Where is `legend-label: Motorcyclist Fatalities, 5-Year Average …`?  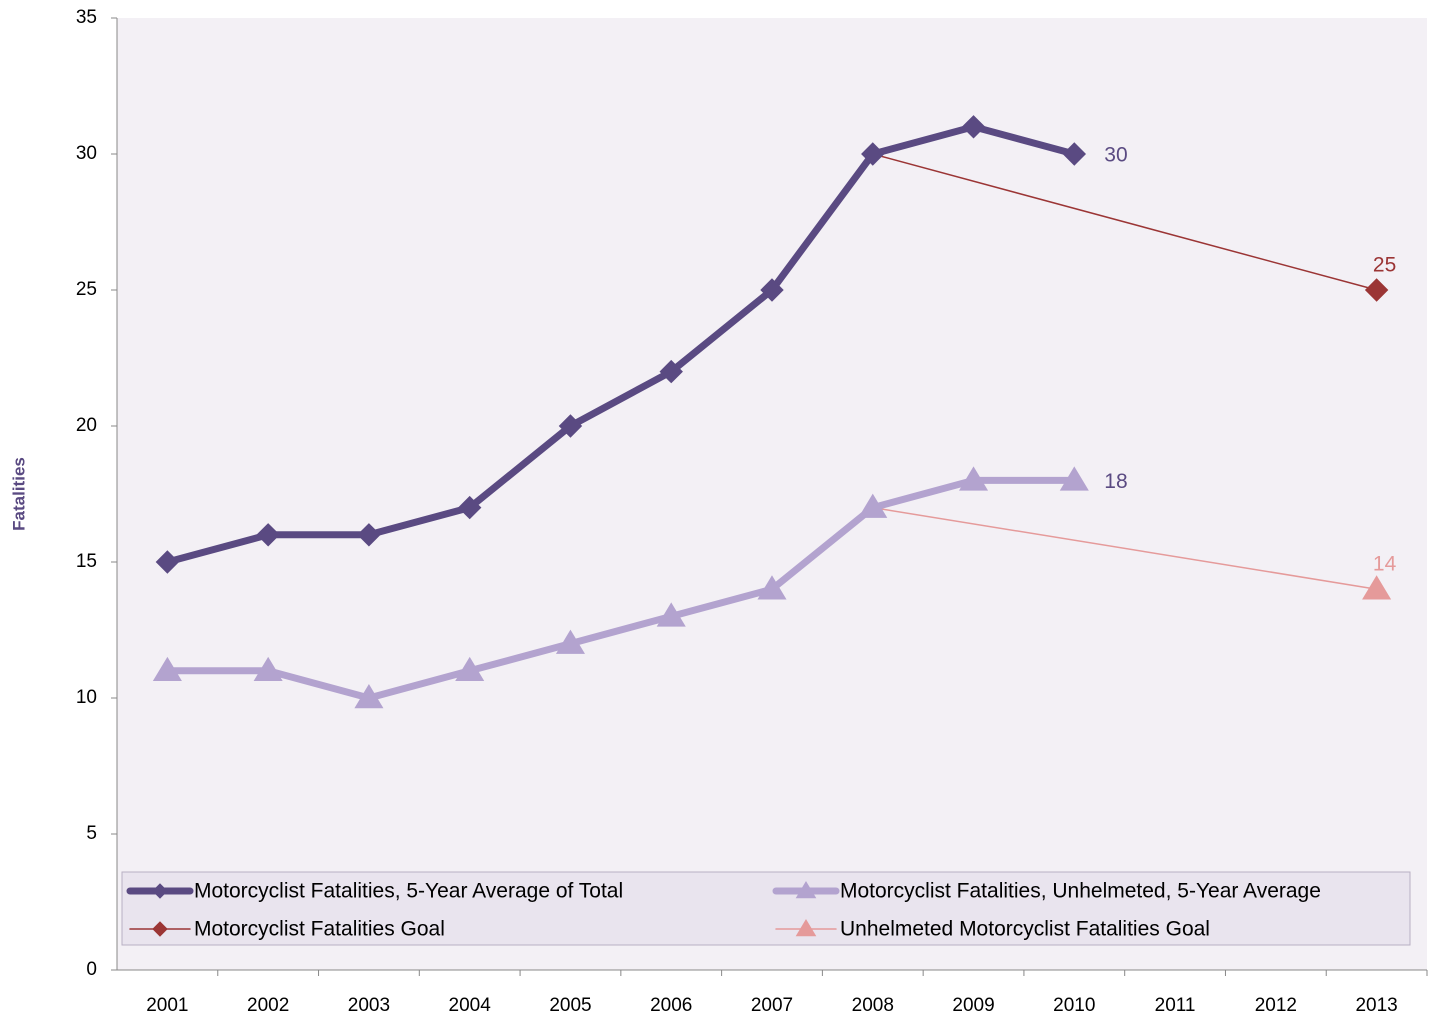
legend-label: Motorcyclist Fatalities, 5-Year Average … is located at coordinates (408, 891).